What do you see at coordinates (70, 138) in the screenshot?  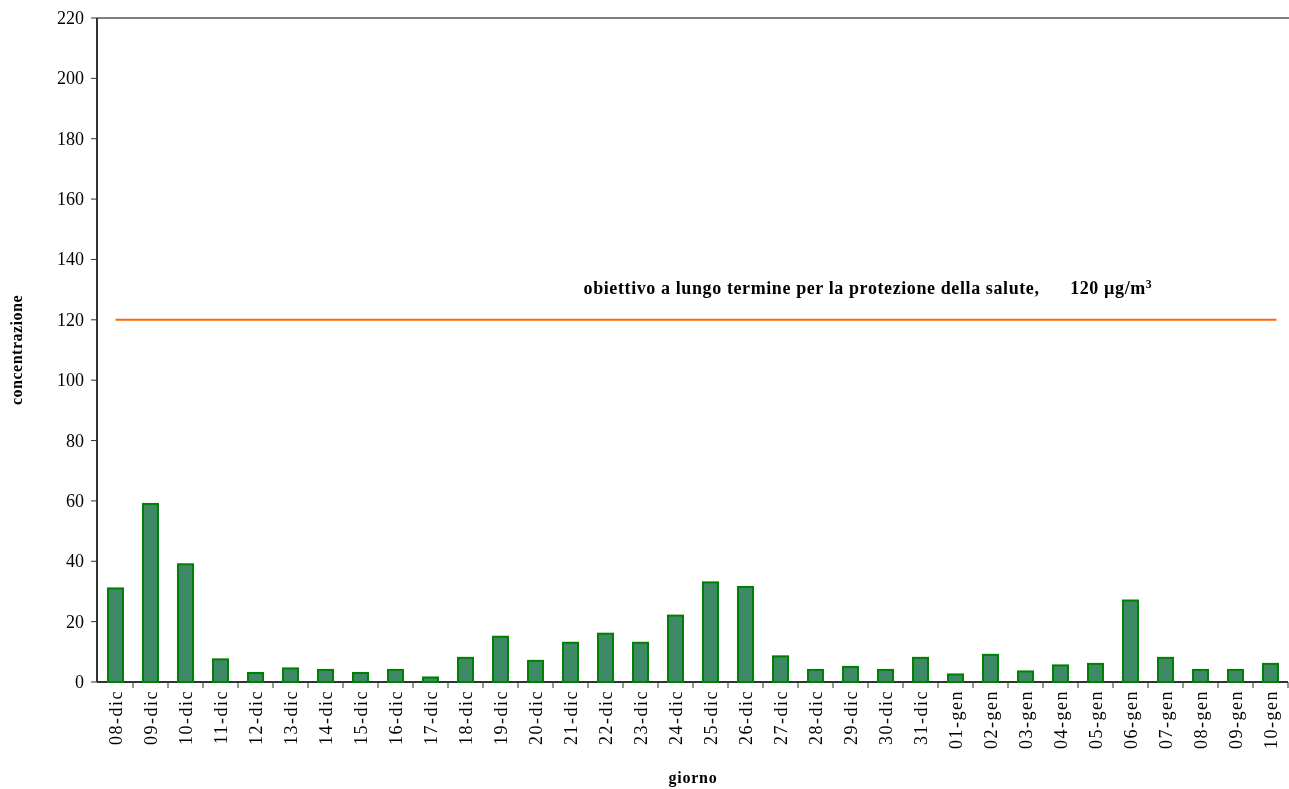 I see `y-tick-label: 180` at bounding box center [70, 138].